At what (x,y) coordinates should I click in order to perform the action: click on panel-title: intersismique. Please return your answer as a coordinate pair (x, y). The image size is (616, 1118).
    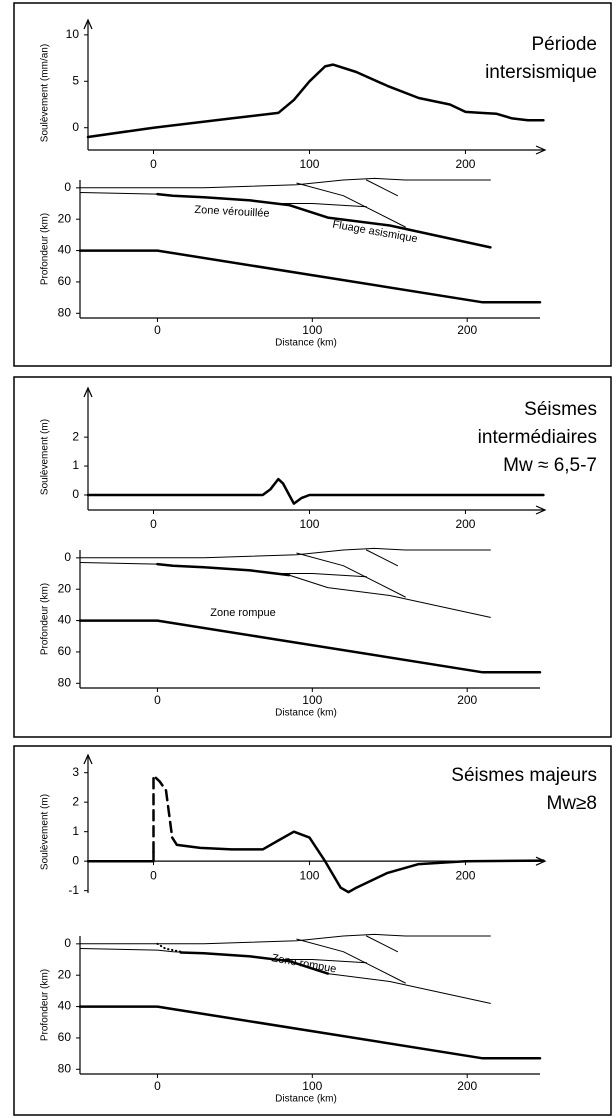
    Looking at the image, I should click on (541, 72).